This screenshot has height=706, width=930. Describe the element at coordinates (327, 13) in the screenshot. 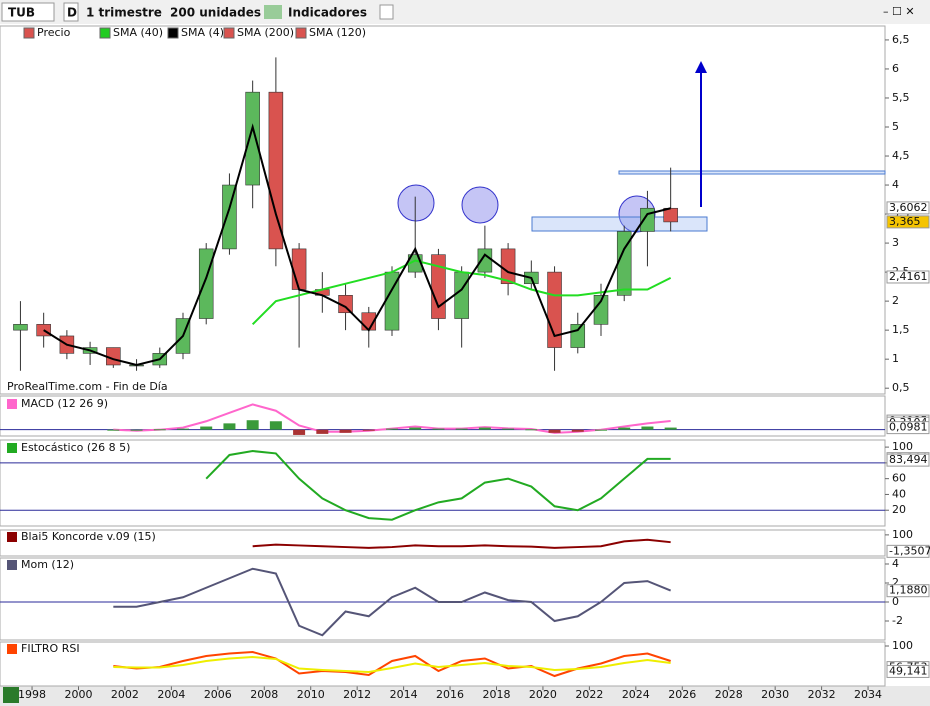

I see `indicators: Indicadores` at that location.